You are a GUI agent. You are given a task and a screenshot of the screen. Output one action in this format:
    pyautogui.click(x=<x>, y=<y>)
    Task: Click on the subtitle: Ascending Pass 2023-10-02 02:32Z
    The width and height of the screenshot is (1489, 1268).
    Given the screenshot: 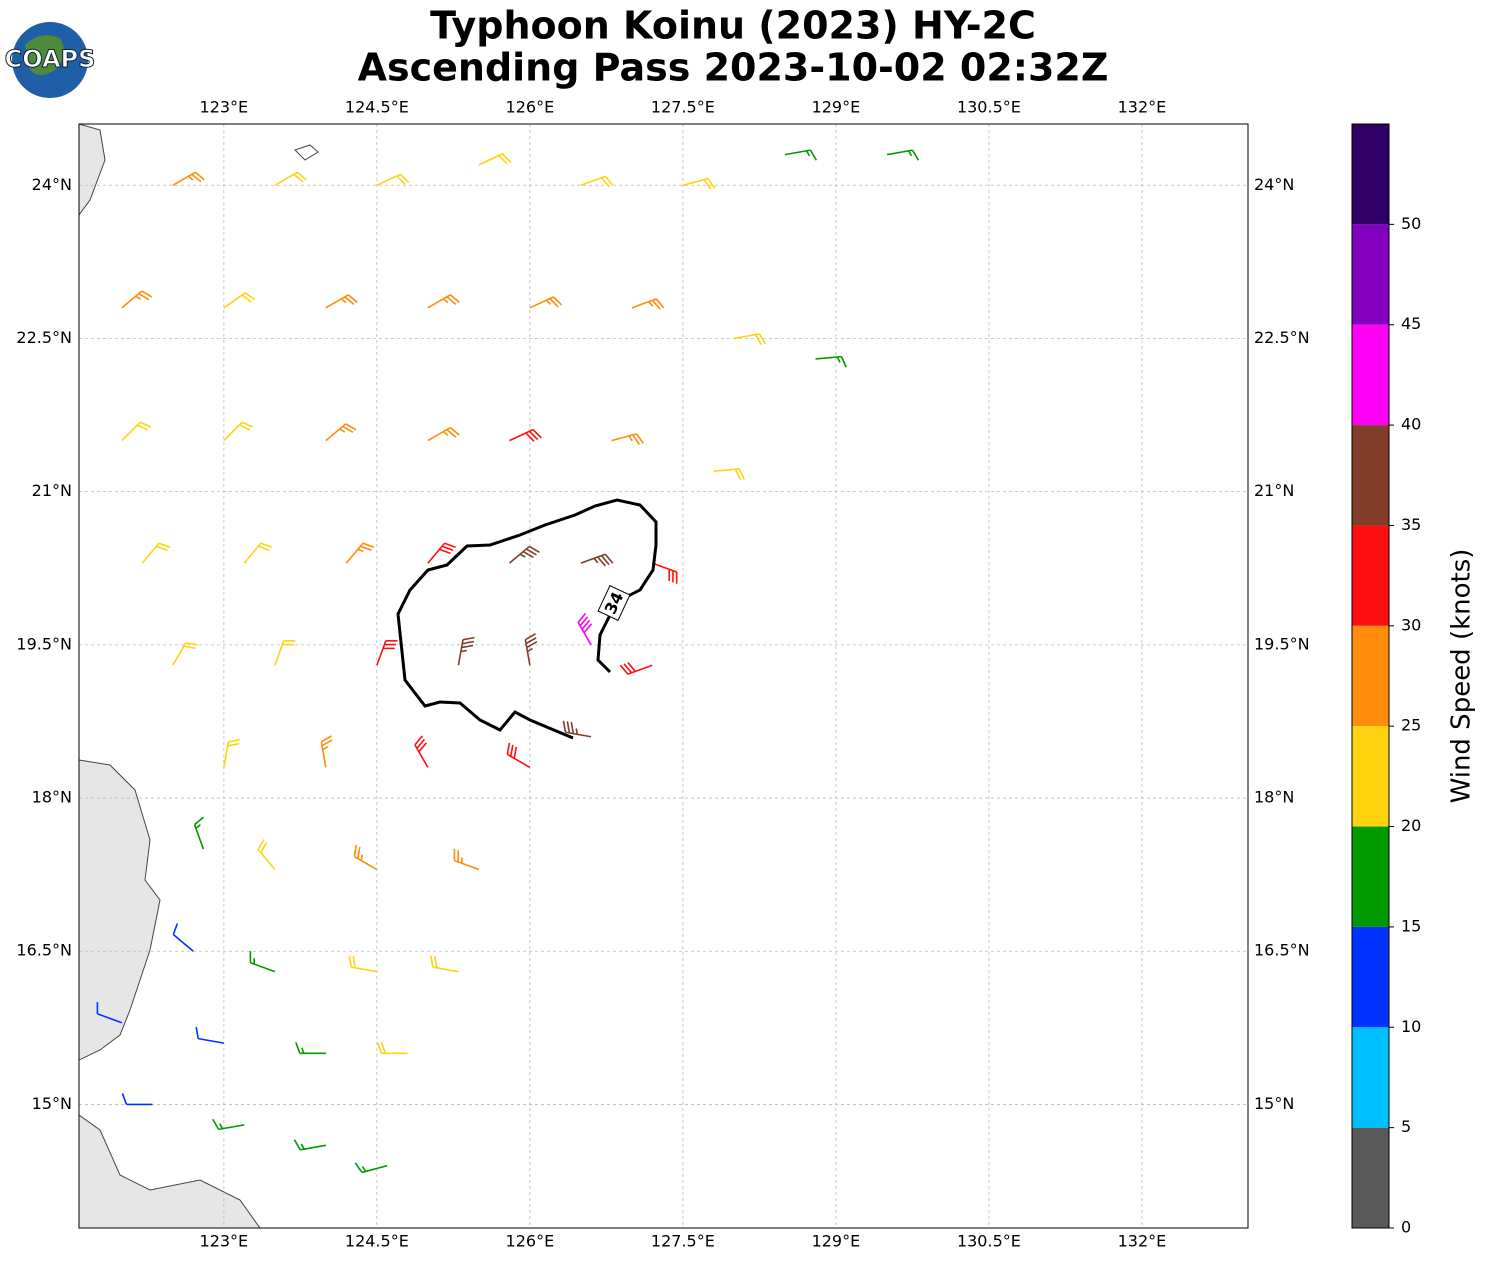 What is the action you would take?
    pyautogui.click(x=733, y=68)
    